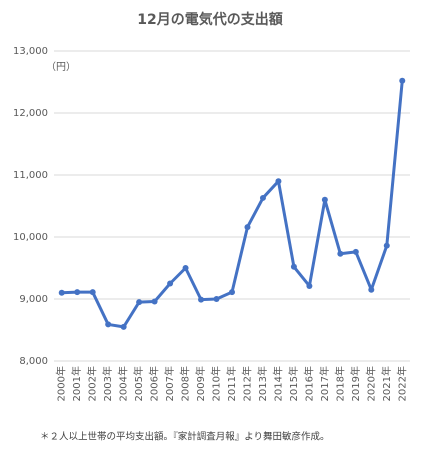  What do you see at coordinates (216, 383) in the screenshot?
I see `x-tick-label: 2010年` at bounding box center [216, 383].